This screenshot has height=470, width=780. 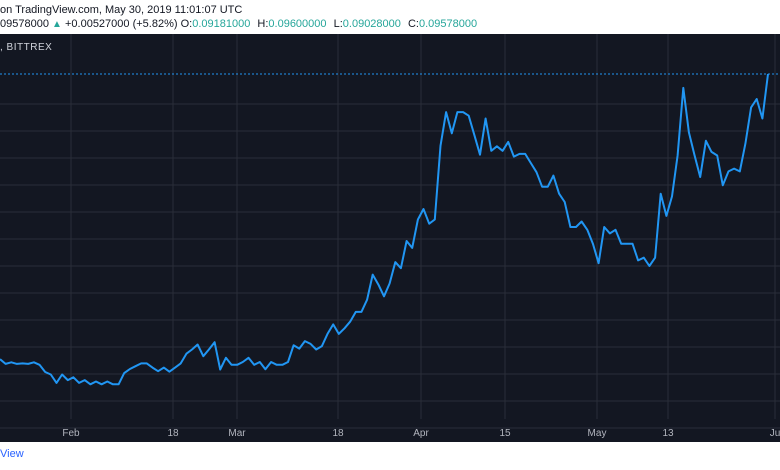 What do you see at coordinates (24, 24) in the screenshot?
I see `last-price: 09578000` at bounding box center [24, 24].